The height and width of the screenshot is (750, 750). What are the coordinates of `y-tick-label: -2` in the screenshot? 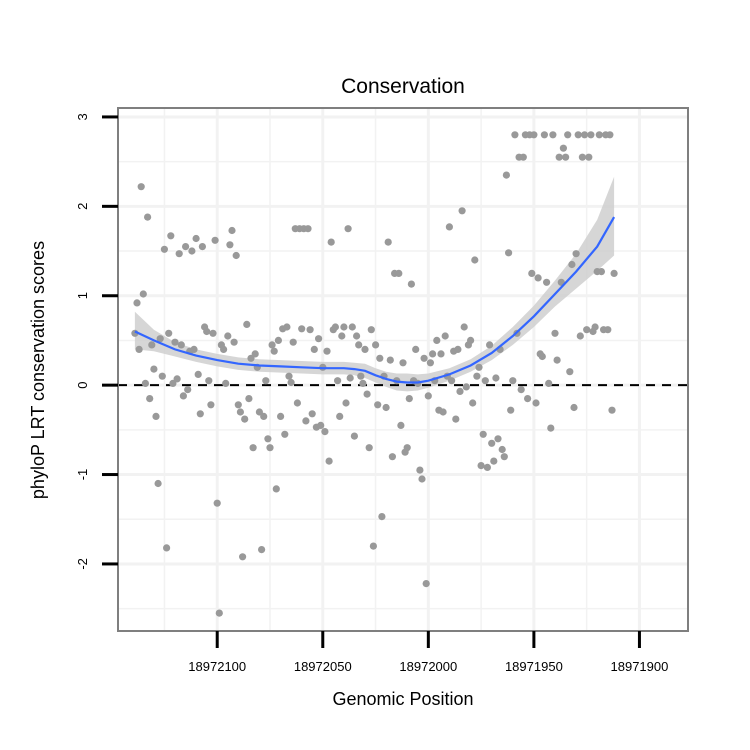 It's located at (82, 564).